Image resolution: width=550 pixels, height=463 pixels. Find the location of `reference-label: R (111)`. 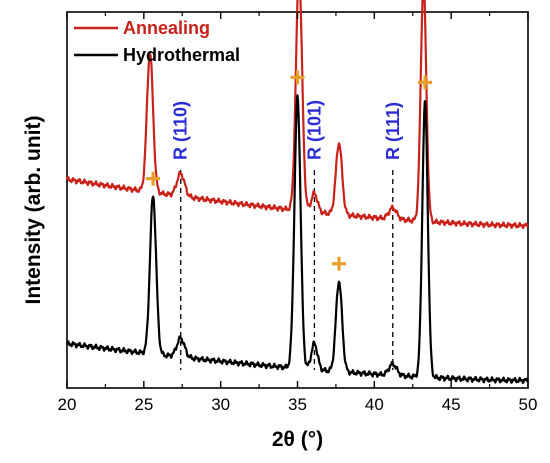

reference-label: R (111) is located at coordinates (393, 131).